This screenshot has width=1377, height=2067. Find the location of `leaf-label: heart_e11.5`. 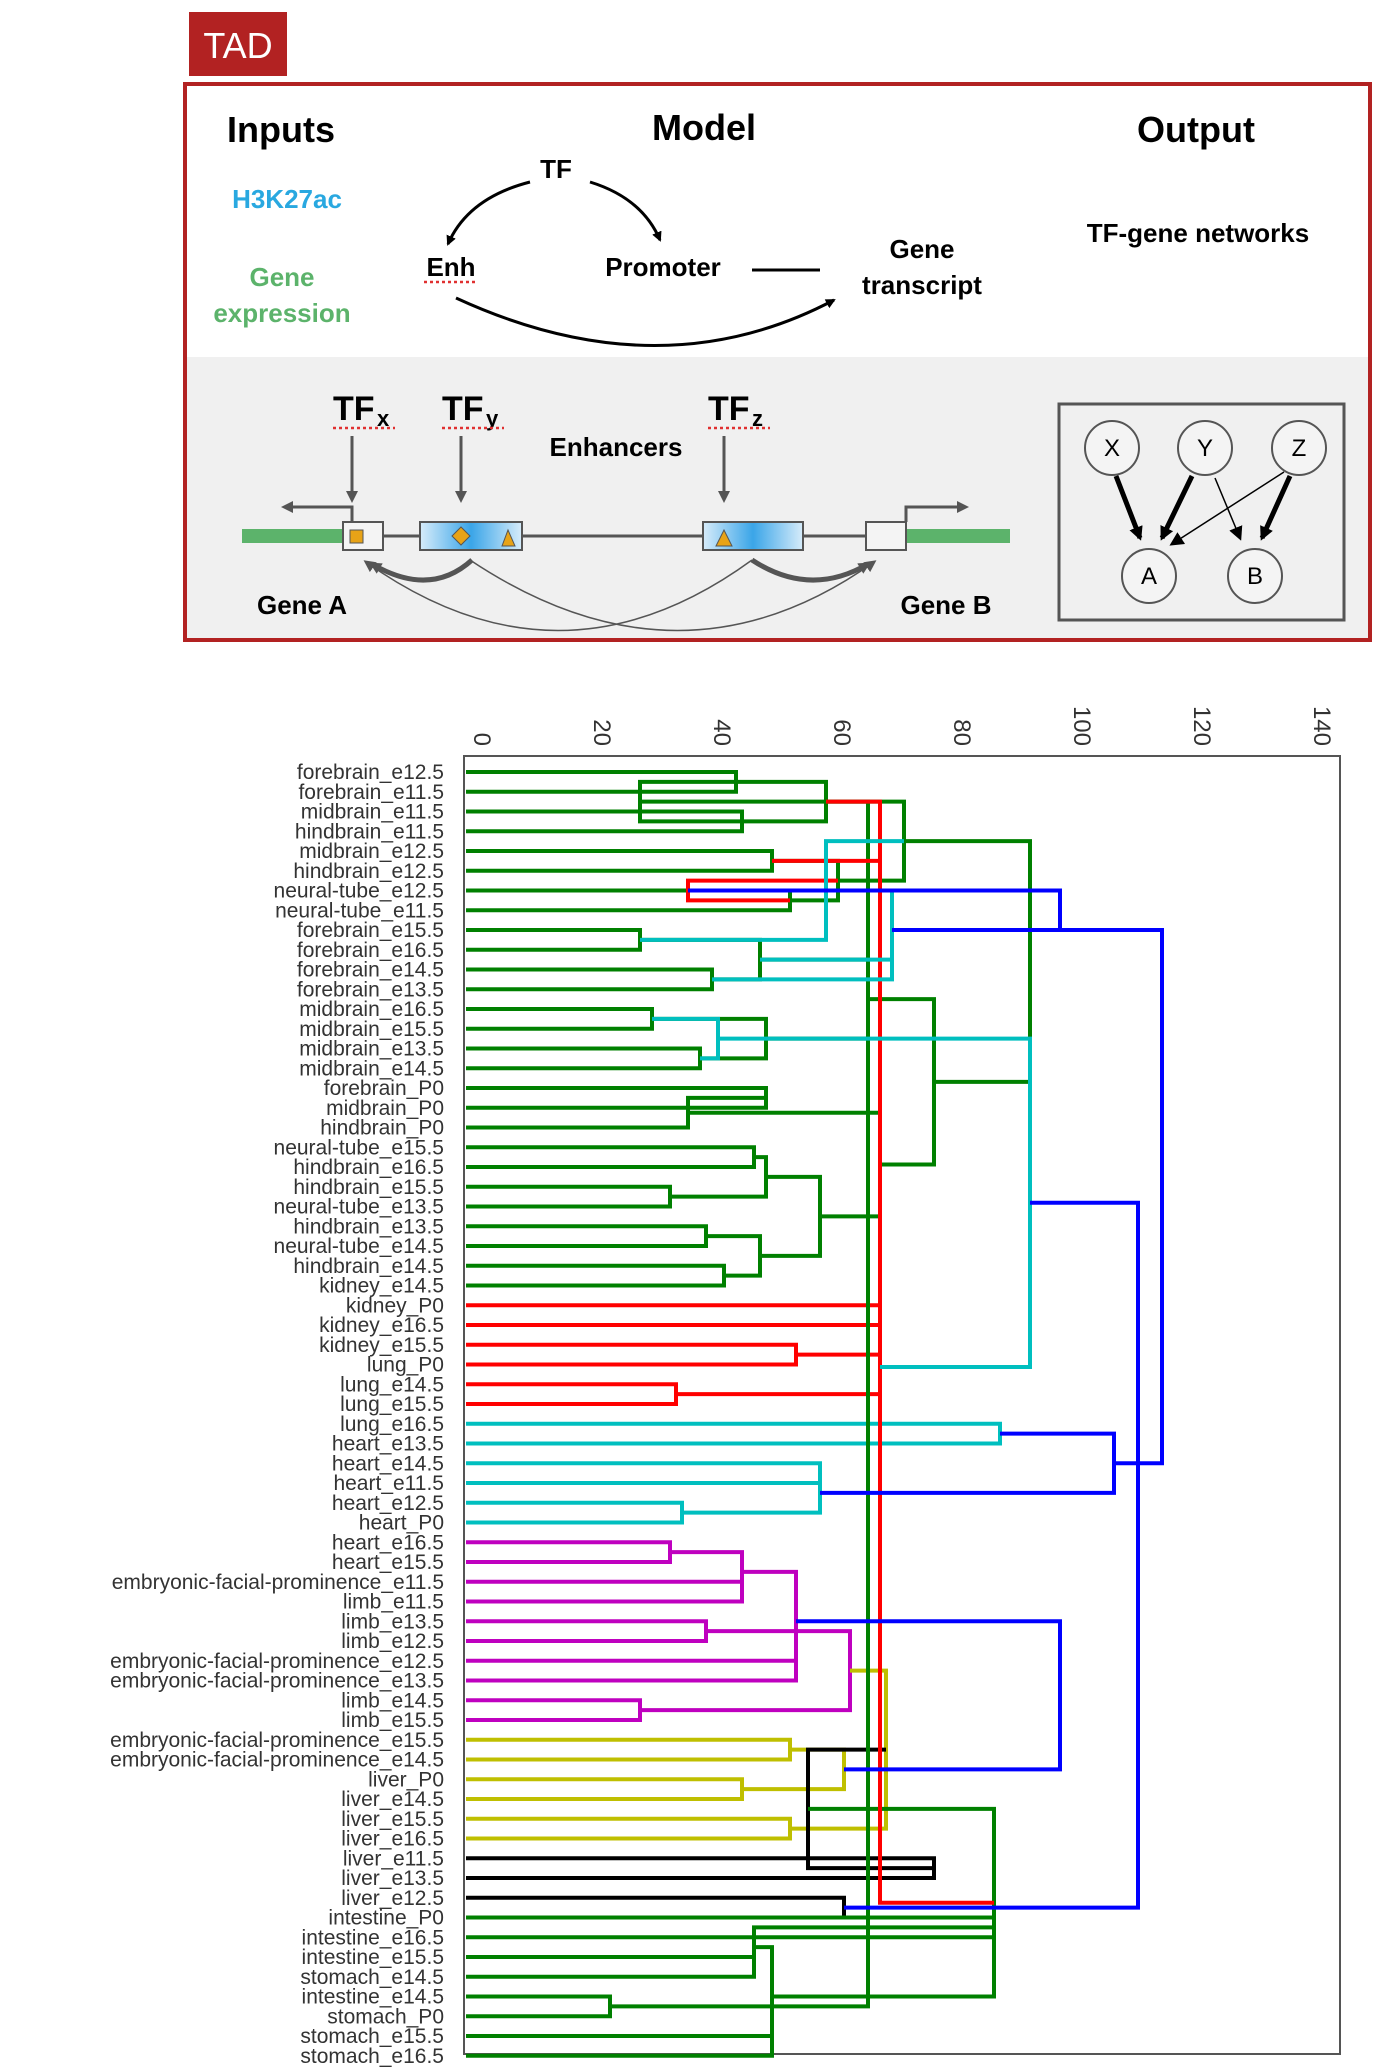

leaf-label: heart_e11.5 is located at coordinates (388, 1483).